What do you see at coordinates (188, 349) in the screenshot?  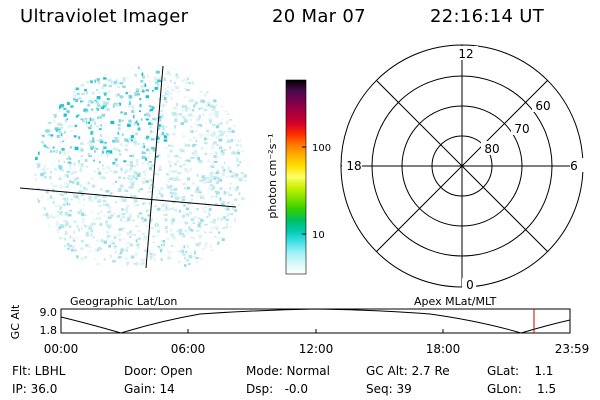 I see `timeline-x-tick-1: 06:00` at bounding box center [188, 349].